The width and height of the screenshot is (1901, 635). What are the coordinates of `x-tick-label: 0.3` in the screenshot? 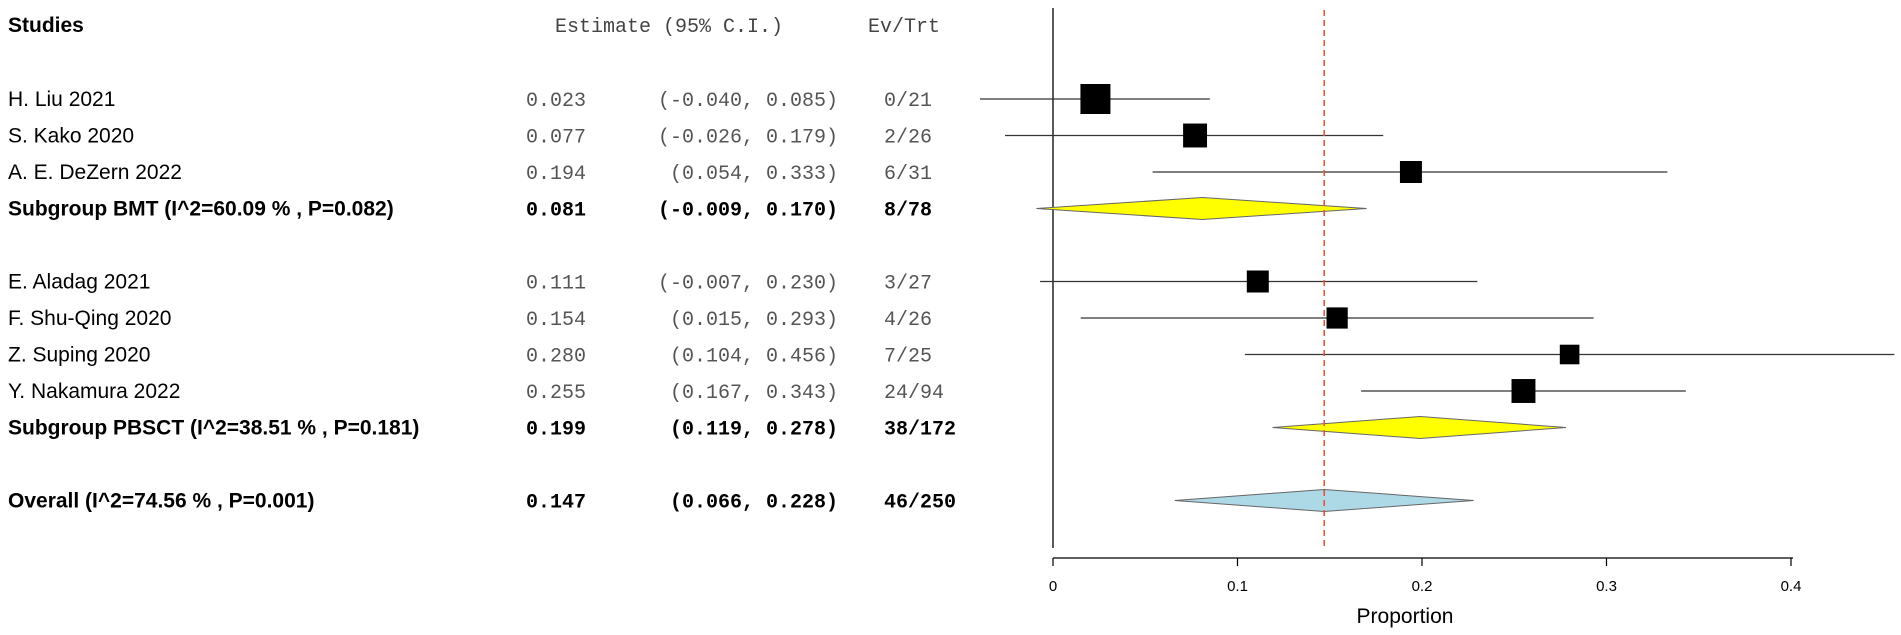 It's located at (1606, 586).